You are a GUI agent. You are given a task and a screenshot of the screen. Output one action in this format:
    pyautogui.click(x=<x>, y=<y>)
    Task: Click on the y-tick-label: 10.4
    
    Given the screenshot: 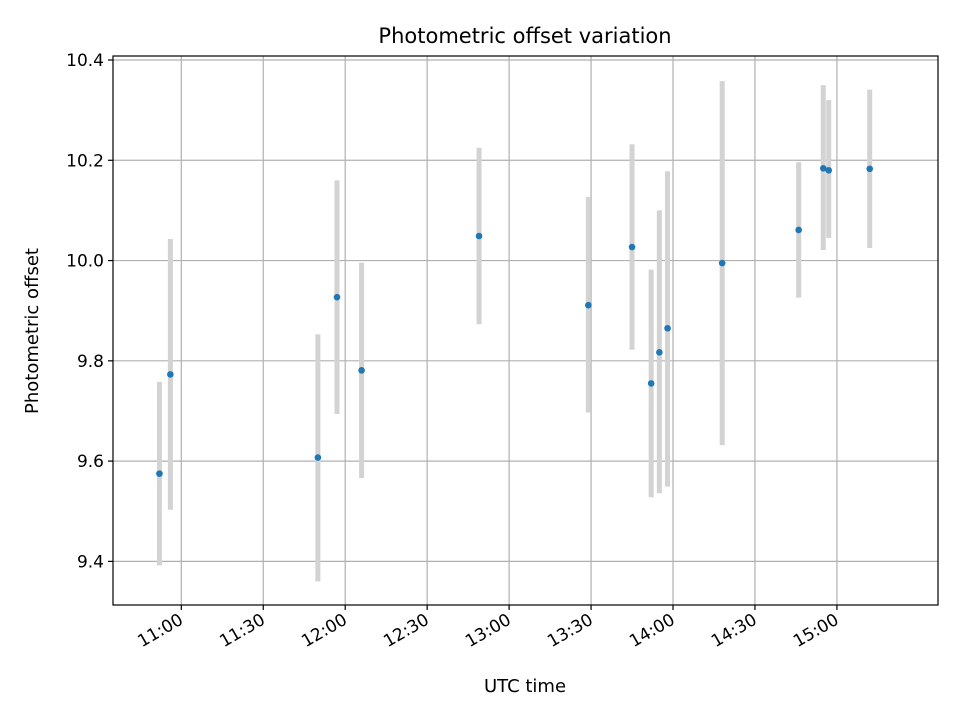 What is the action you would take?
    pyautogui.click(x=85, y=61)
    